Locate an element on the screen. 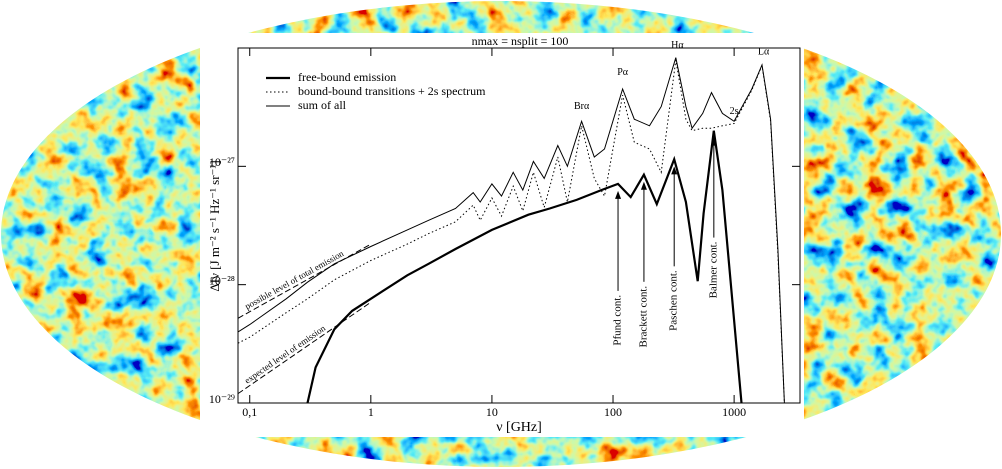 This screenshot has width=1002, height=469. y-axis-label: ΔIν [J m⁻² s⁻¹ Hz⁻¹ sr⁻¹] is located at coordinates (214, 225).